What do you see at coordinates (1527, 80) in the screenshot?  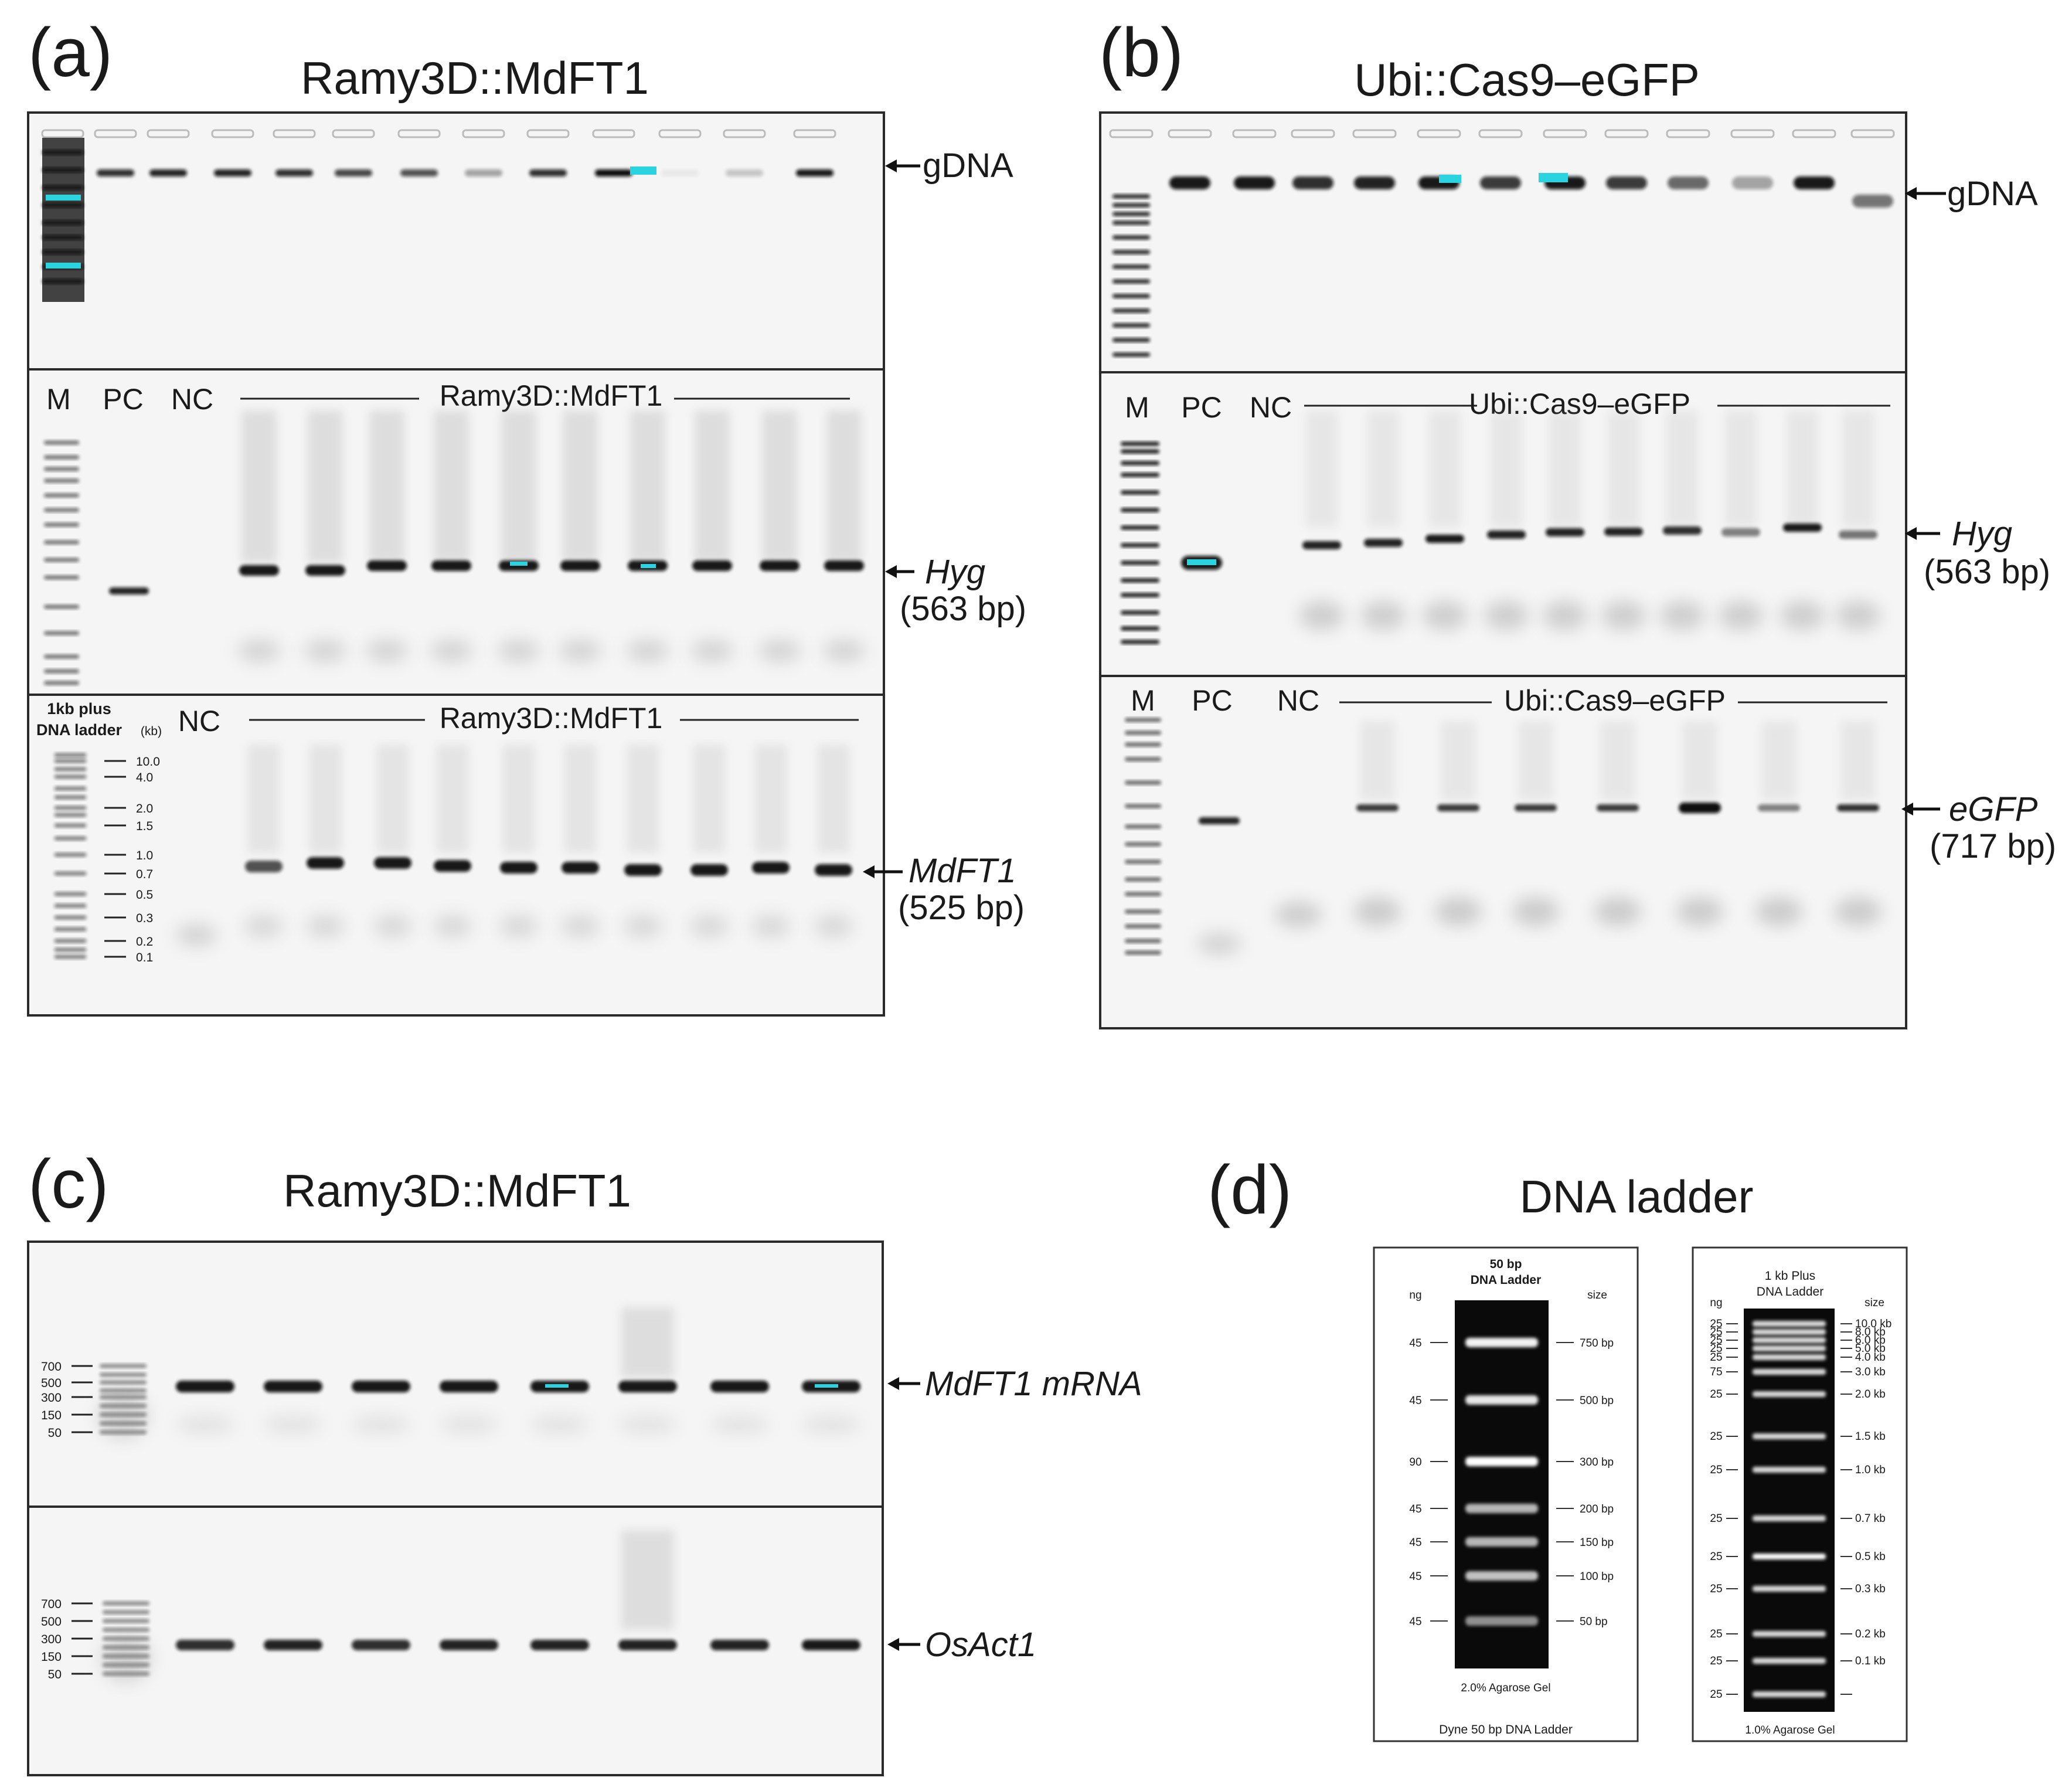 I see `panel-b-title: Ubi::Cas9–eGFP` at bounding box center [1527, 80].